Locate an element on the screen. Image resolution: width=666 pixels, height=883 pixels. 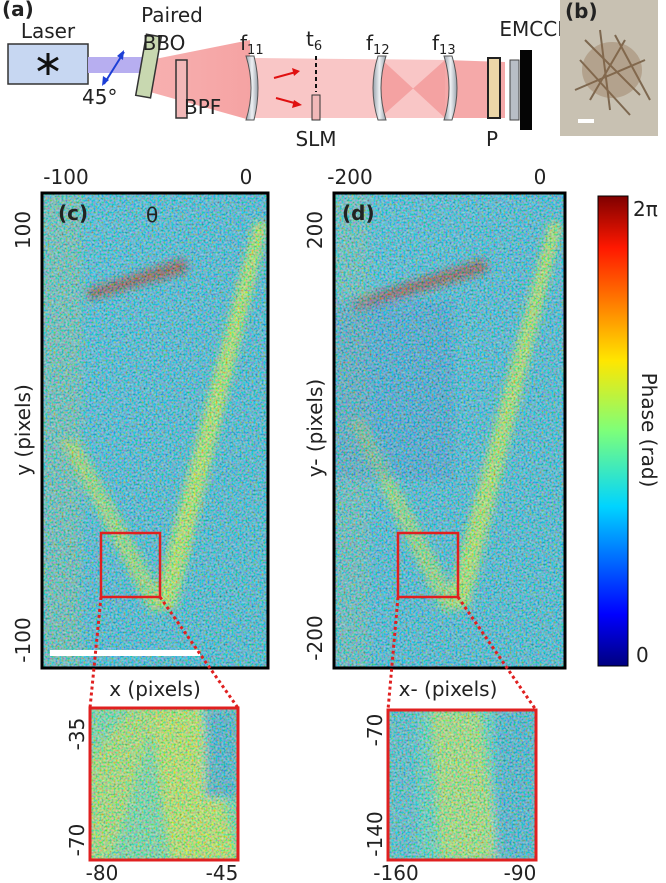
slm-label: SLM is located at coordinates (315, 139).